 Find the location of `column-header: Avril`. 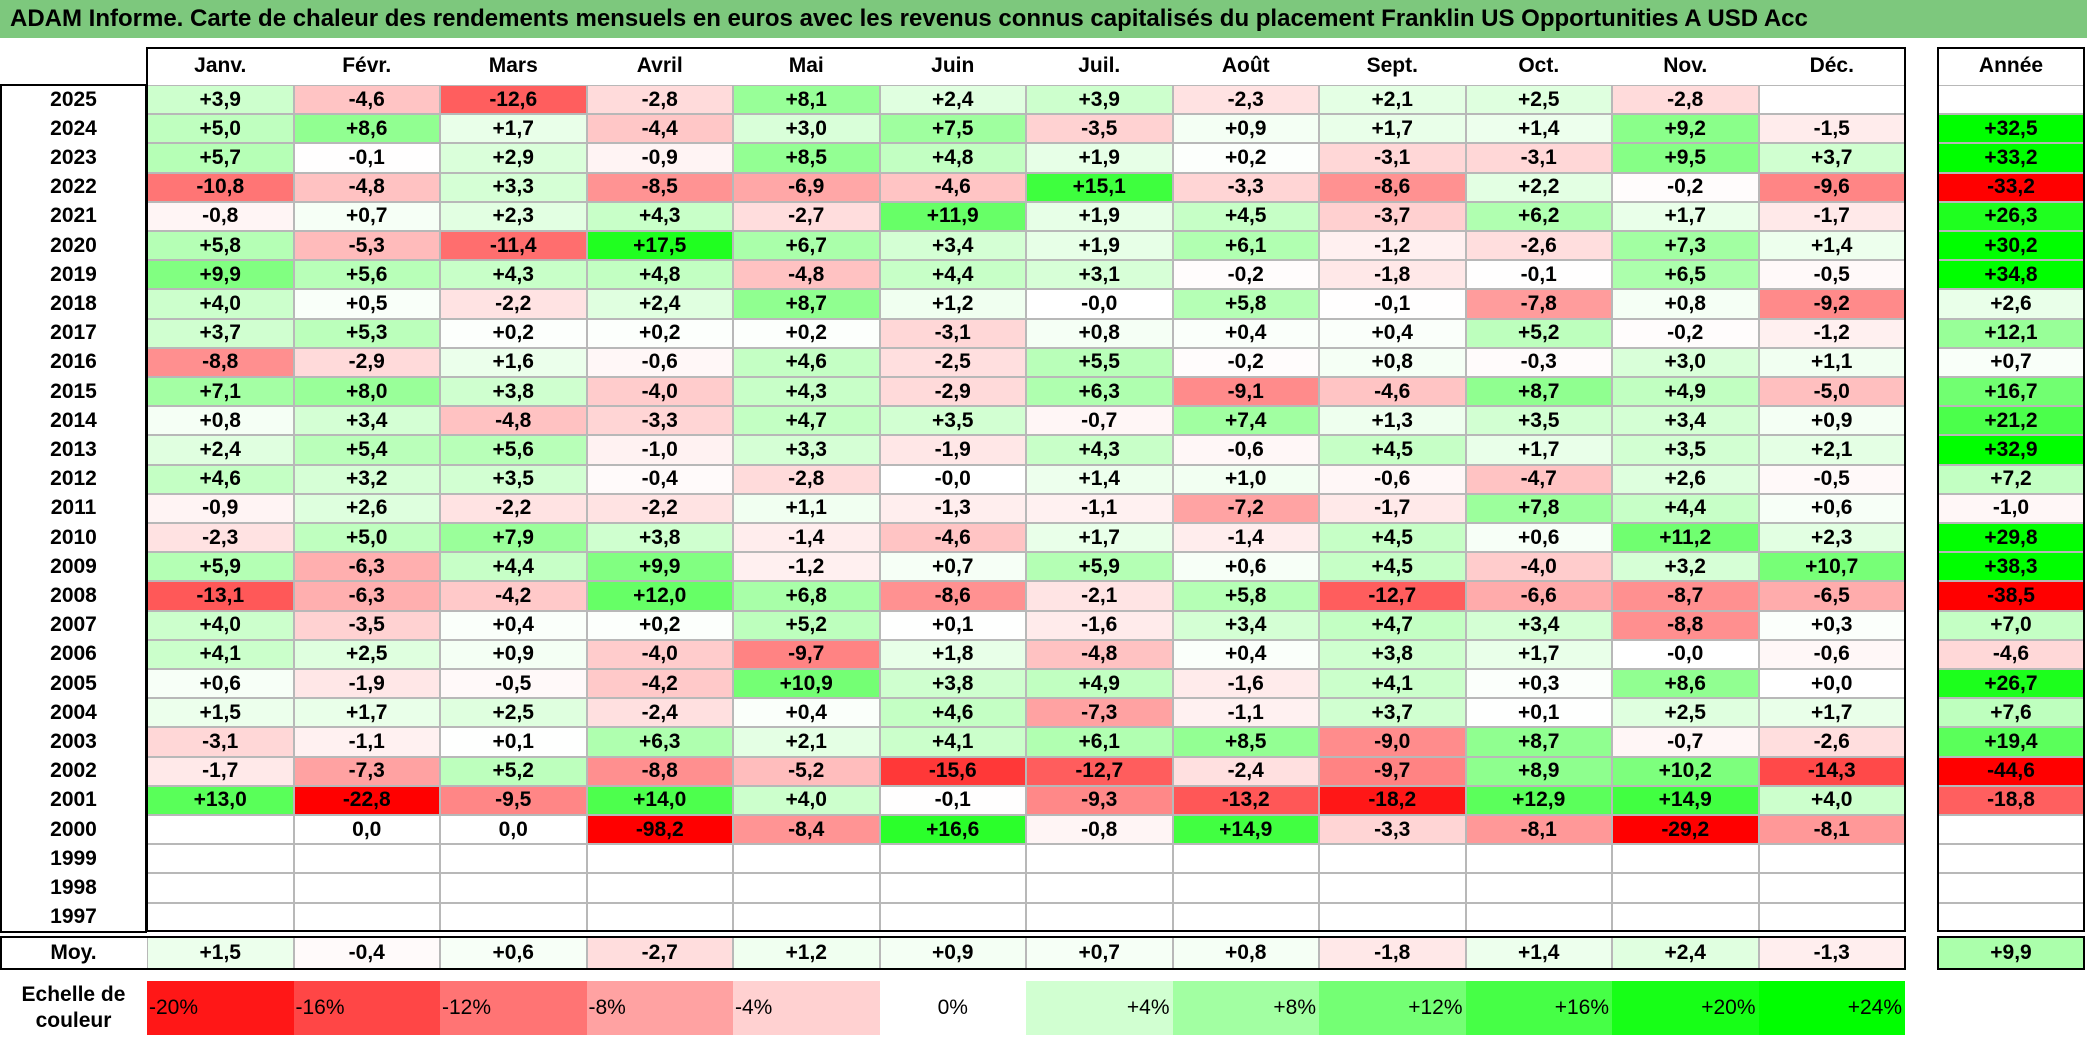

column-header: Avril is located at coordinates (659, 65).